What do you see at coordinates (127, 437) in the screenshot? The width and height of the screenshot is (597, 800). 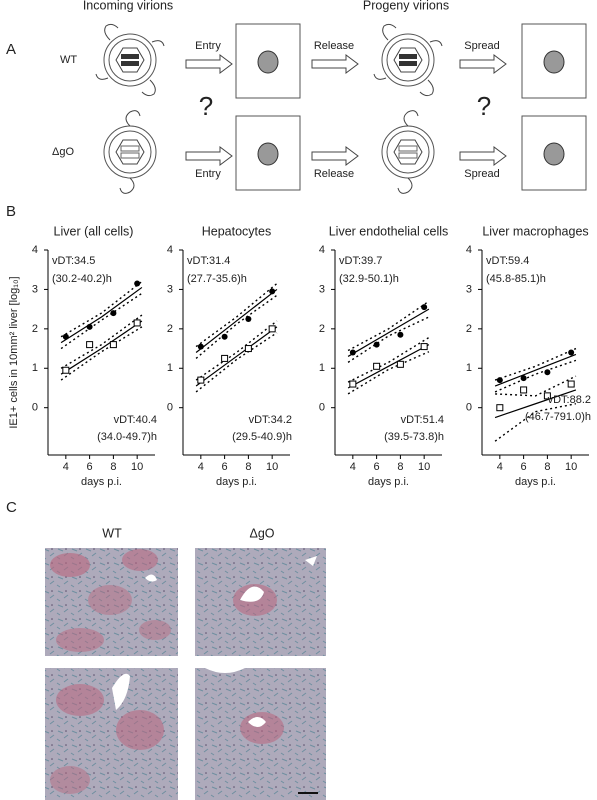 I see `annotation: (34.0-49.7)h` at bounding box center [127, 437].